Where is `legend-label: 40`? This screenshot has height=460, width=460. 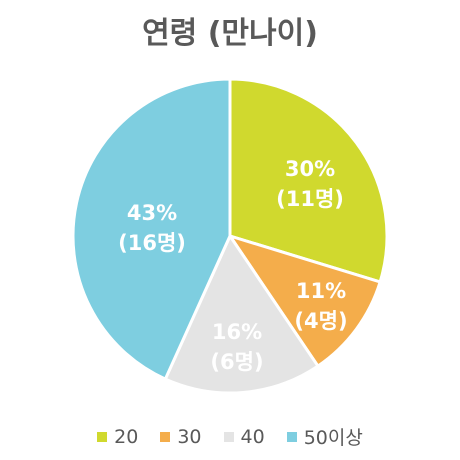 legend-label: 40 is located at coordinates (252, 436).